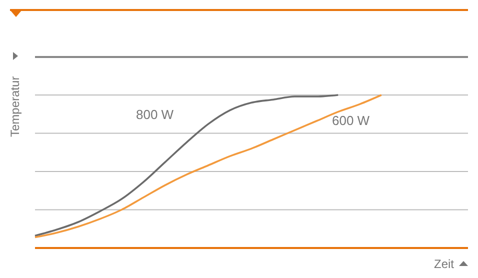 The image size is (478, 278). Describe the element at coordinates (15, 106) in the screenshot. I see `y-axis-title: Temperatur` at that location.